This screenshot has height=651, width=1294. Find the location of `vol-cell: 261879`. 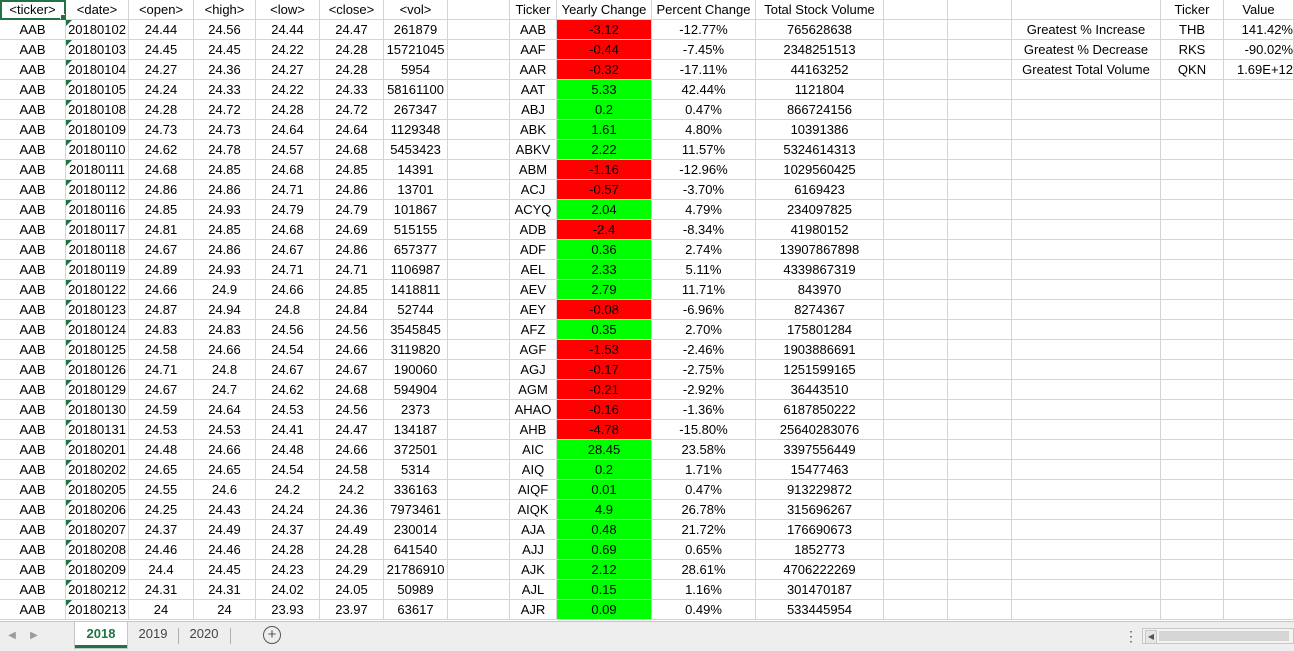

vol-cell: 261879 is located at coordinates (416, 30).